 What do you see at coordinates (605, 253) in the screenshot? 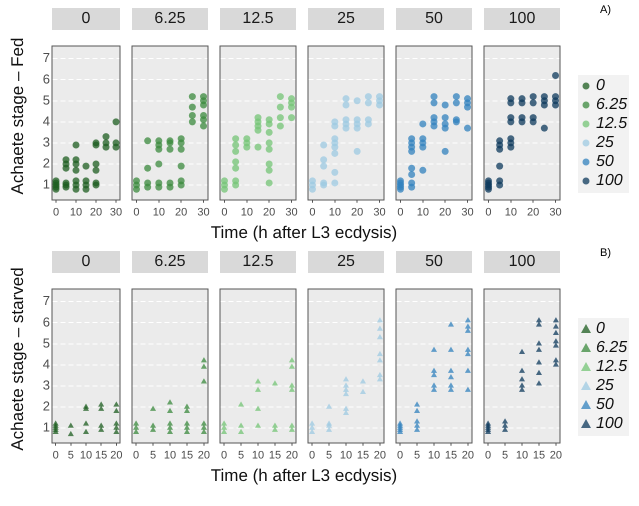
I see `text: B)` at bounding box center [605, 253].